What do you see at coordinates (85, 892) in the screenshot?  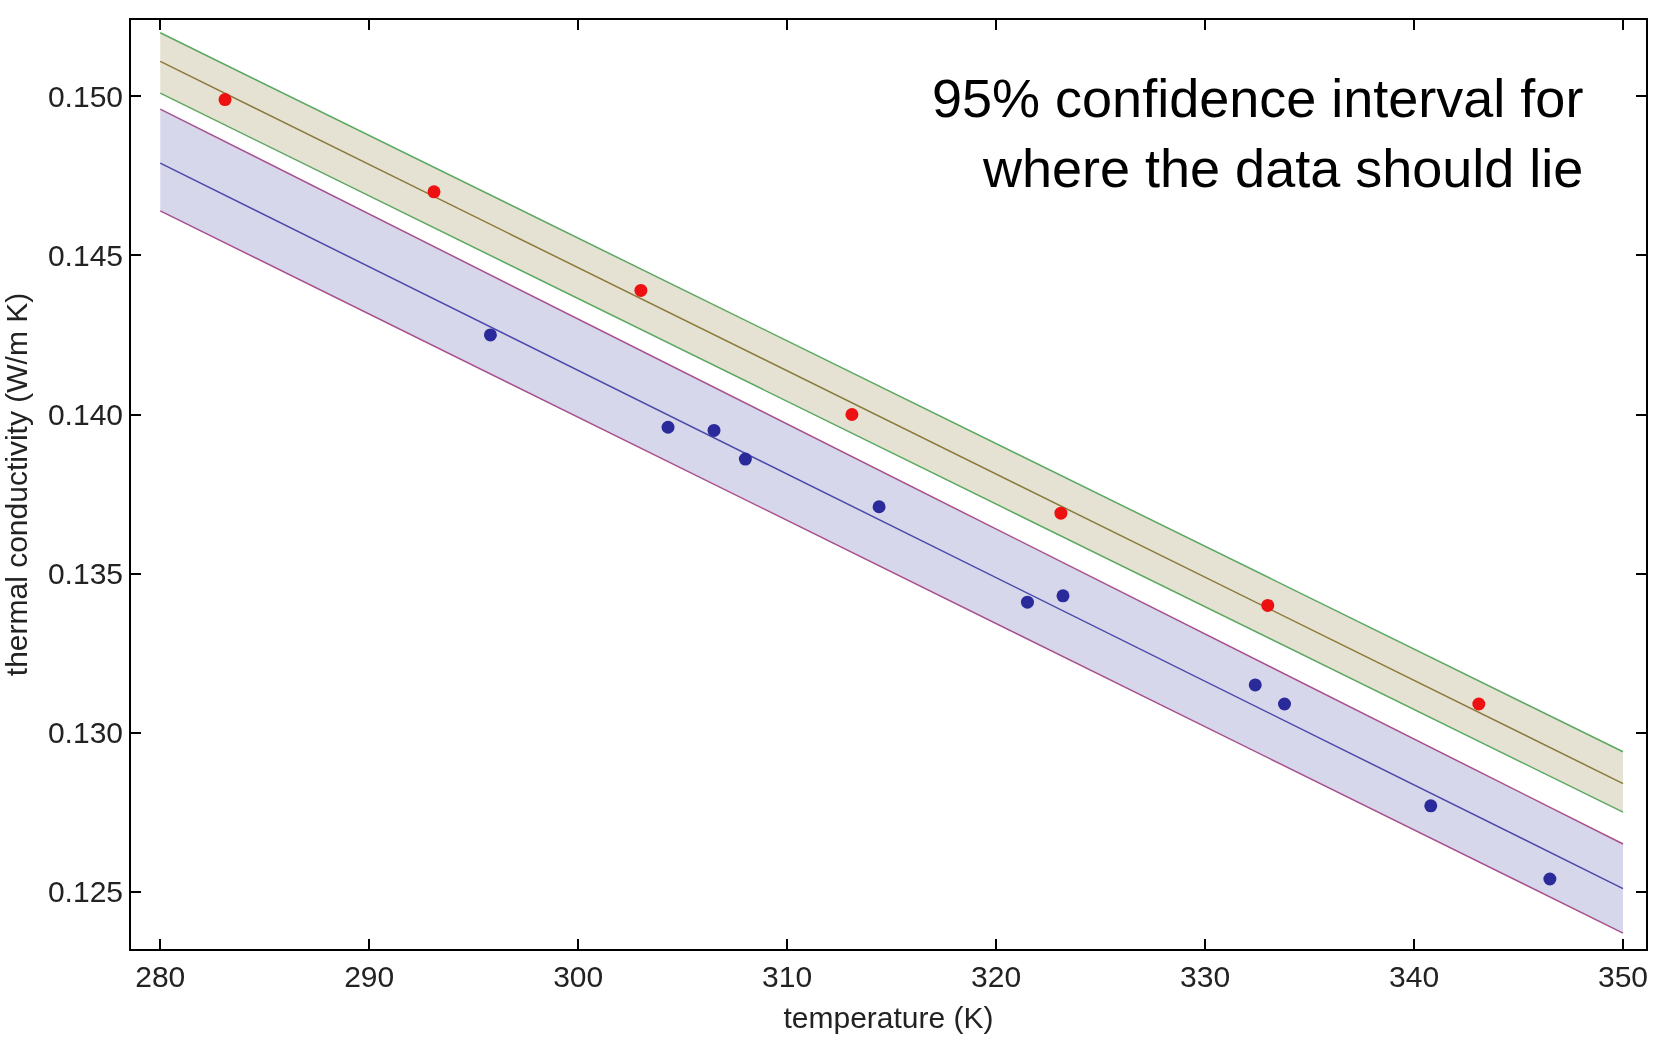 I see `y-tick-label: 0.125` at bounding box center [85, 892].